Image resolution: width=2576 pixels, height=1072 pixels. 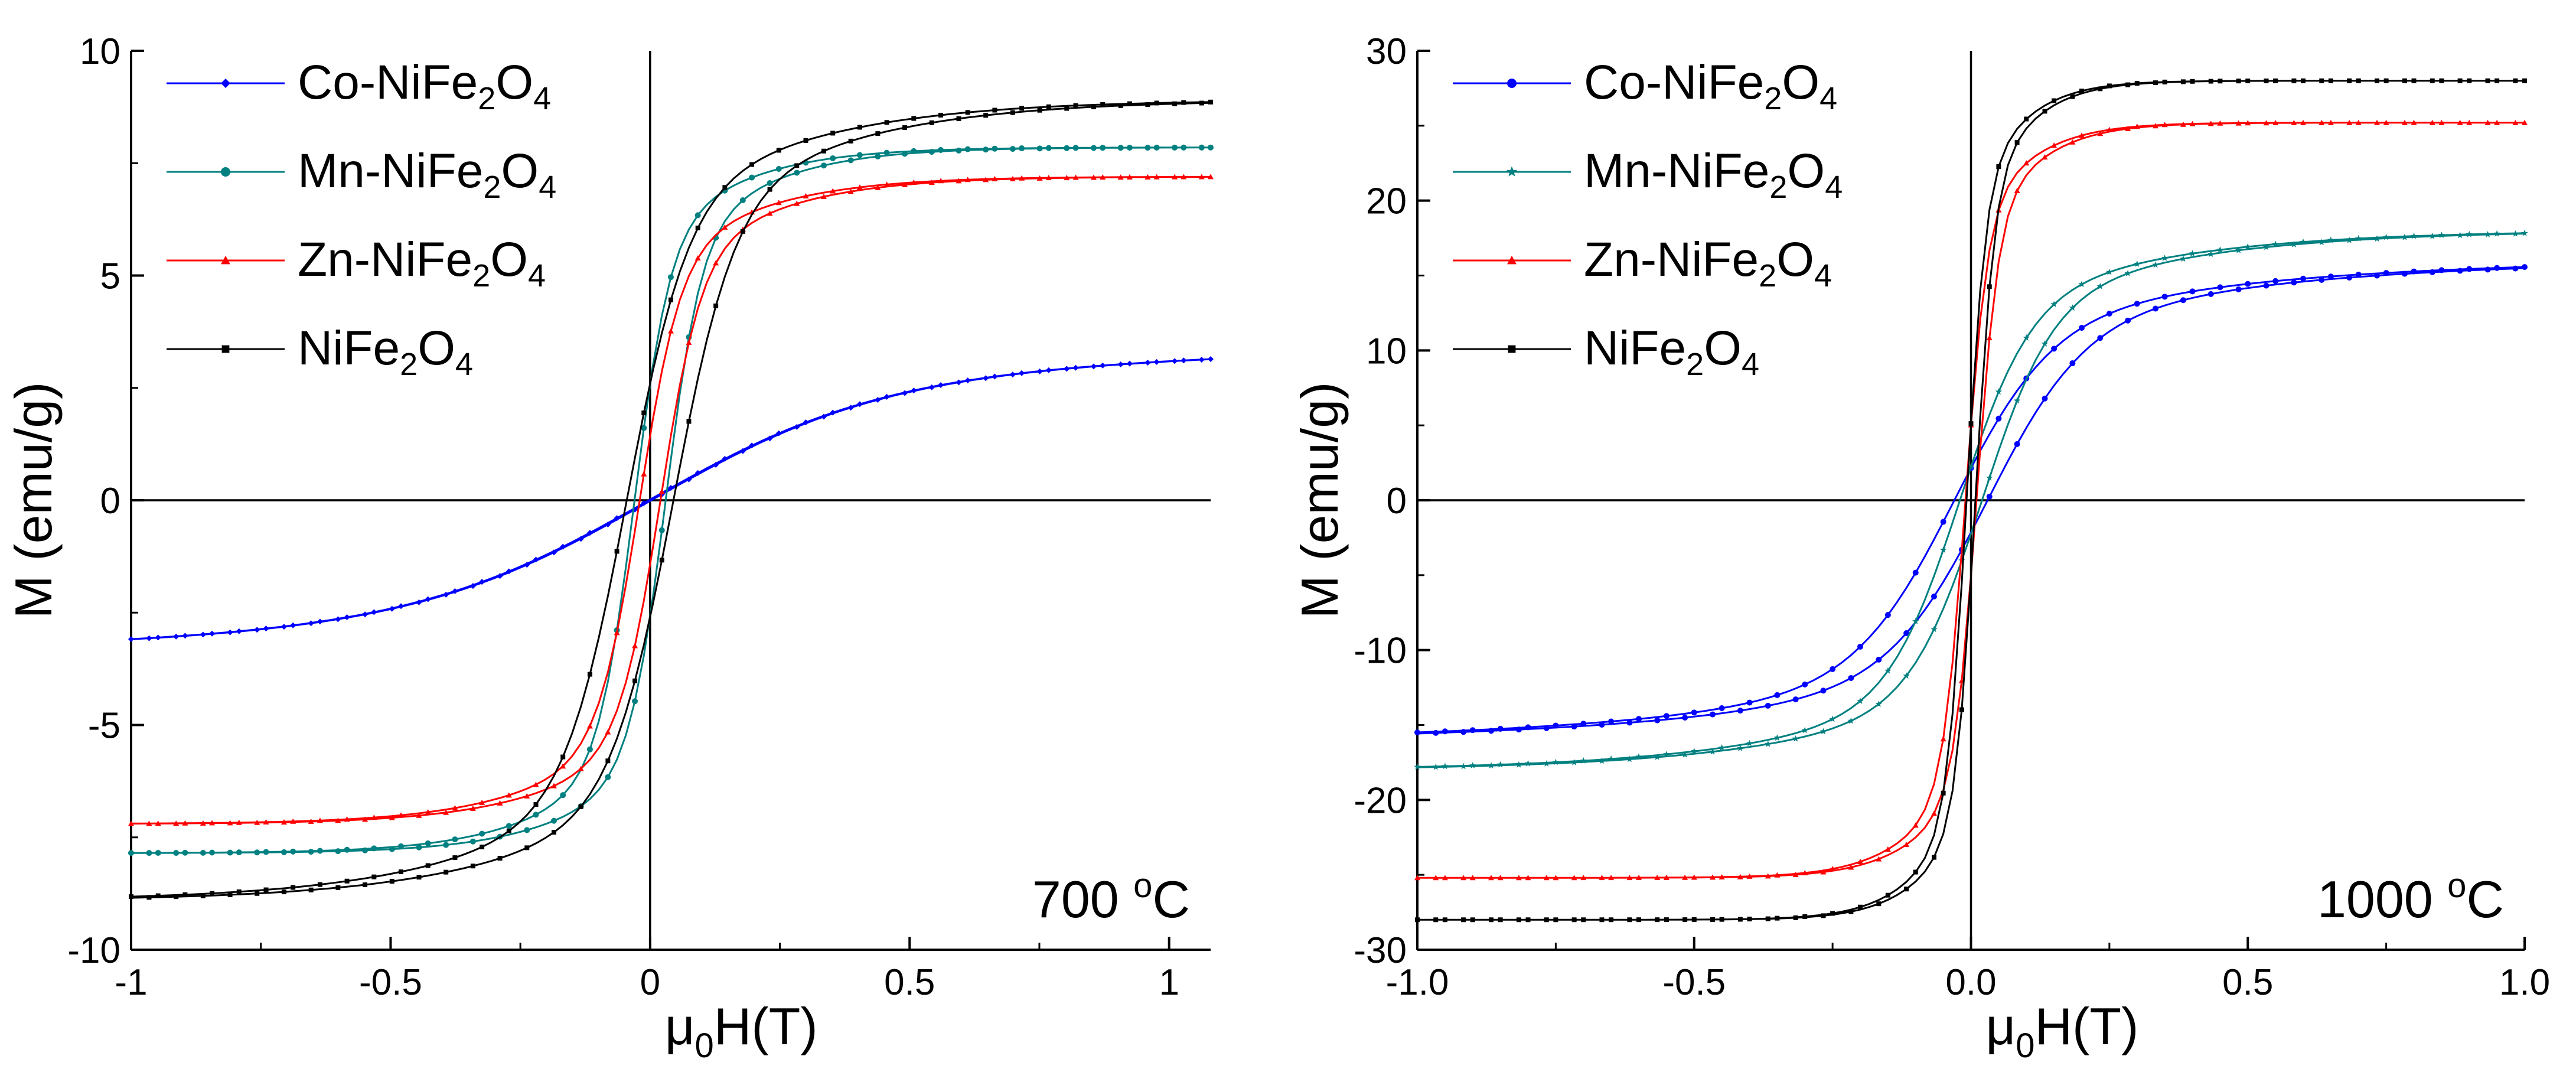 What do you see at coordinates (2485, 899) in the screenshot?
I see `annotation-unit: C` at bounding box center [2485, 899].